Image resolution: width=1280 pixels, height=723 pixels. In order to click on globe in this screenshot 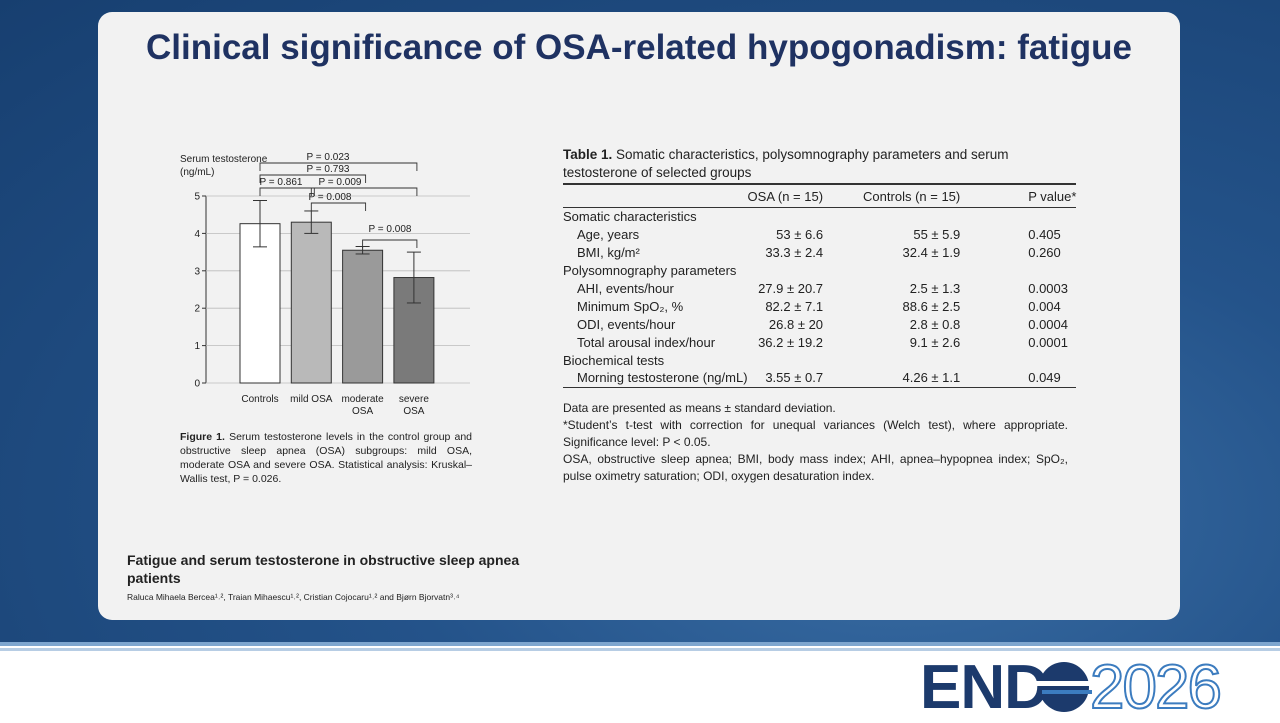, I will do `click(1064, 687)`.